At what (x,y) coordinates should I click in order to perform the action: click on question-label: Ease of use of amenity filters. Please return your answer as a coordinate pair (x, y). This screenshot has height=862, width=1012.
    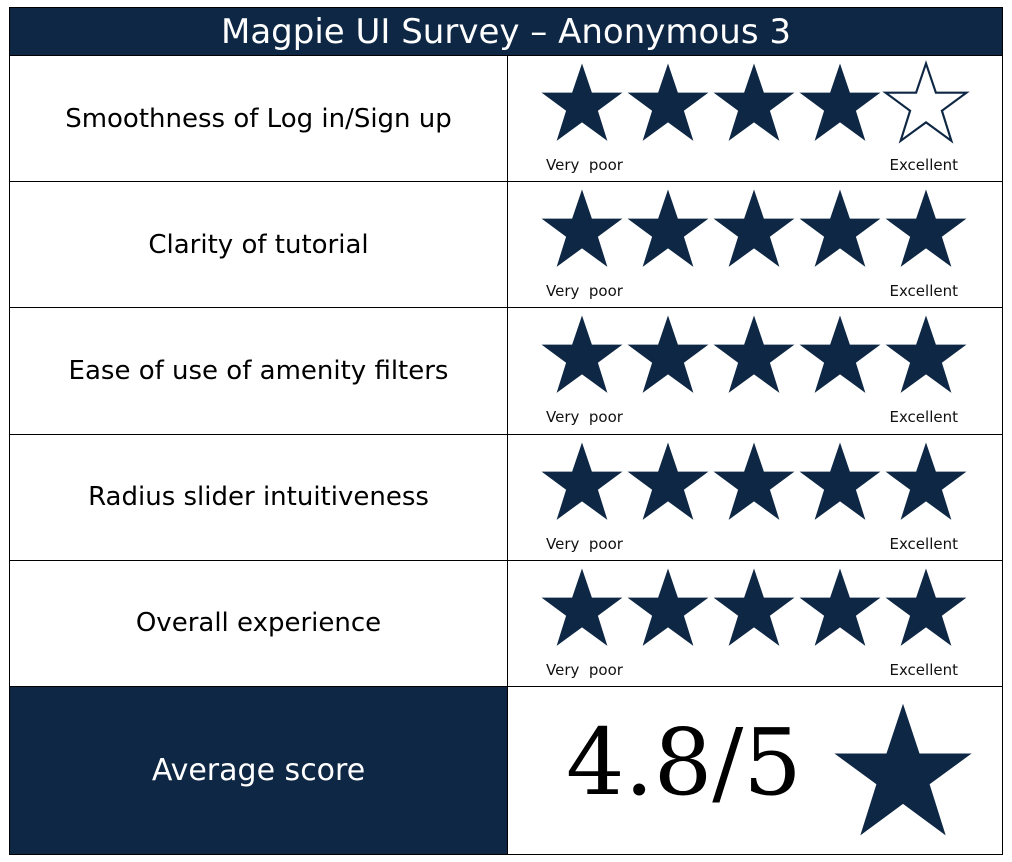
    Looking at the image, I should click on (259, 371).